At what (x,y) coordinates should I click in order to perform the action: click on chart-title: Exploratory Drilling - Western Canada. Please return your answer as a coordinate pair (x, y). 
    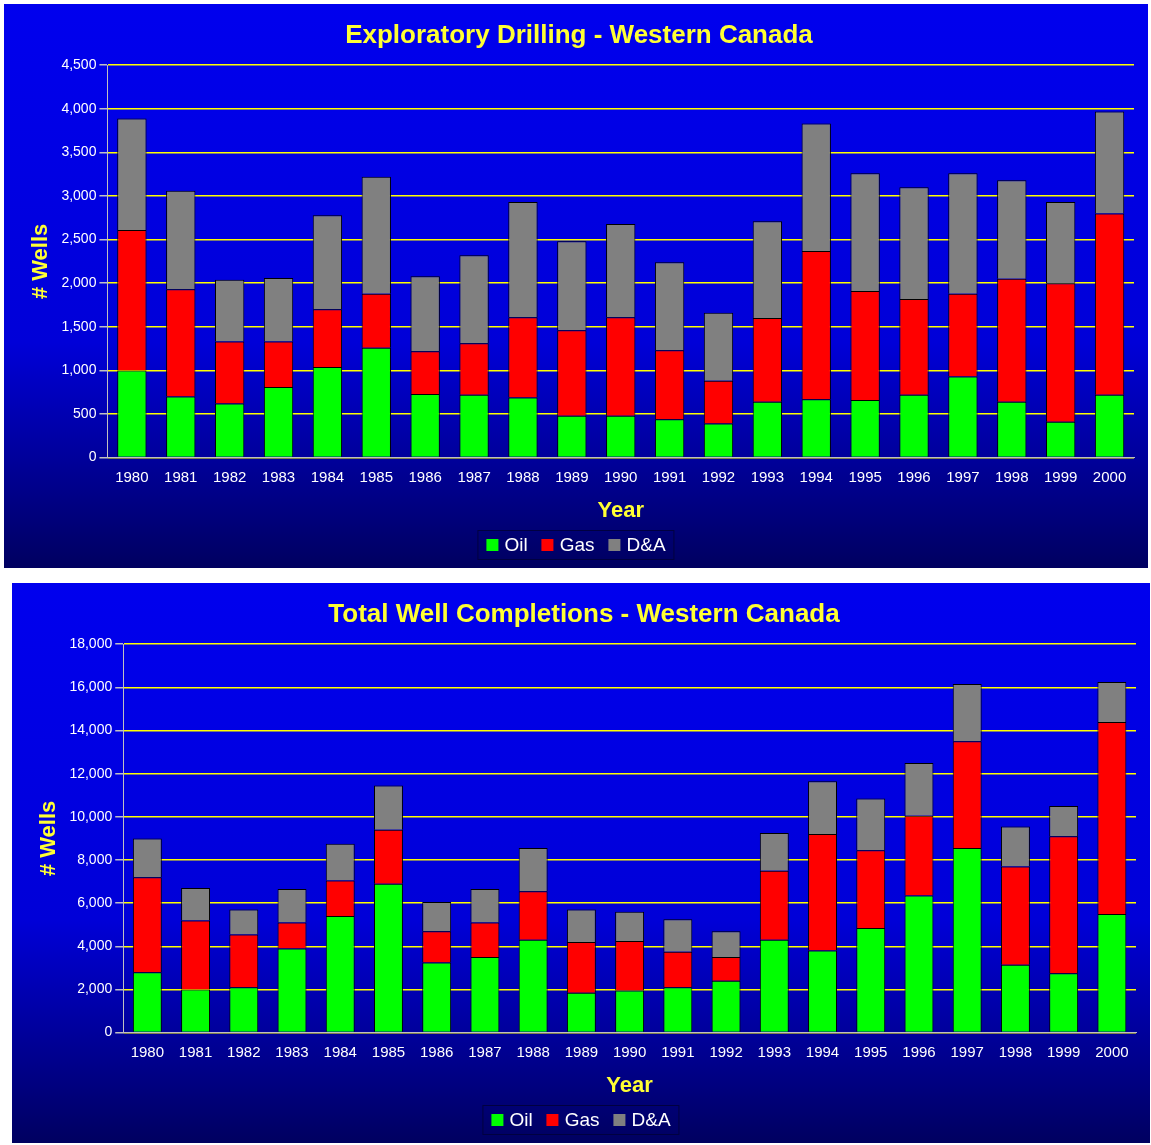
    Looking at the image, I should click on (579, 33).